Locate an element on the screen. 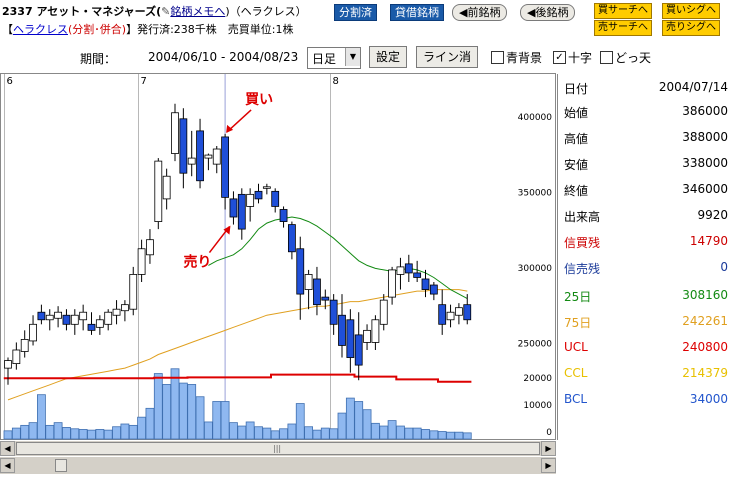  ma25-line is located at coordinates (338, 258).